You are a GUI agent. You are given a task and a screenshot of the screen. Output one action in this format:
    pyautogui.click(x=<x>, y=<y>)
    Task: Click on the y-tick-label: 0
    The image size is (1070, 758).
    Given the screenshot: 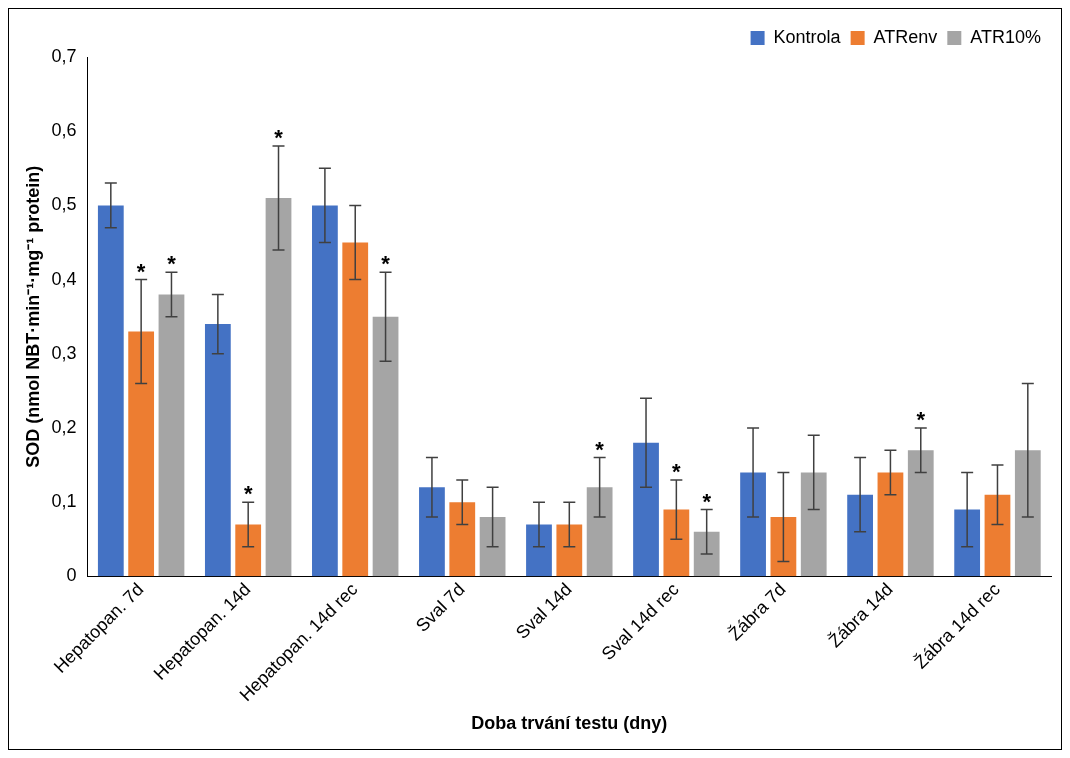 What is the action you would take?
    pyautogui.click(x=71, y=575)
    